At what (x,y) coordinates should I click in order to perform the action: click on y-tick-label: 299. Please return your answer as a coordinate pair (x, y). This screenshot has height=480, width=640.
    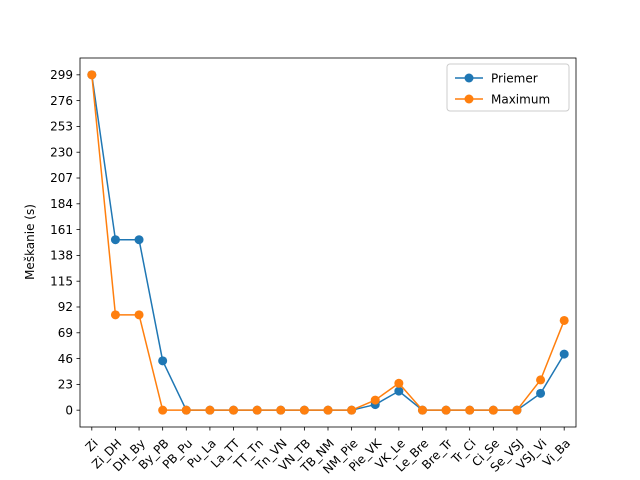
    Looking at the image, I should click on (61, 75).